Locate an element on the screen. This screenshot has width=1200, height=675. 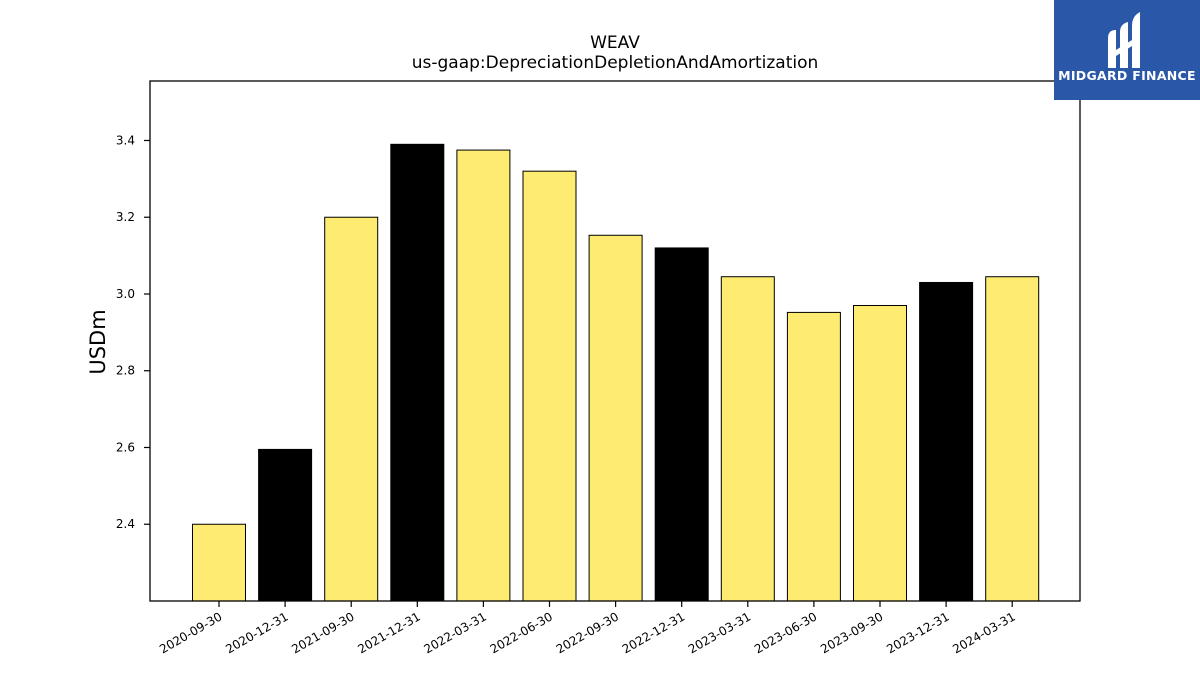
x-tick-label: 2023-03-31 is located at coordinates (719, 632).